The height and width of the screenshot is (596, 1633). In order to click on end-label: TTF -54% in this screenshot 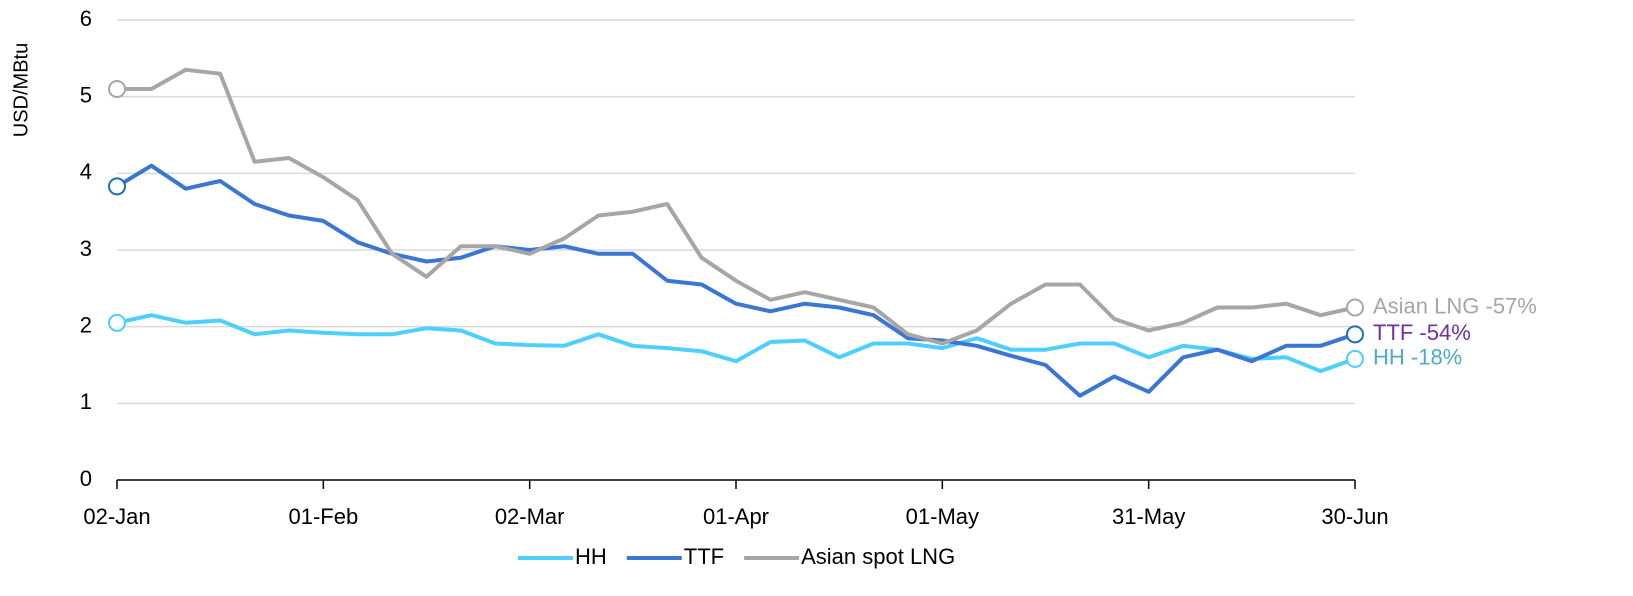, I will do `click(1422, 332)`.